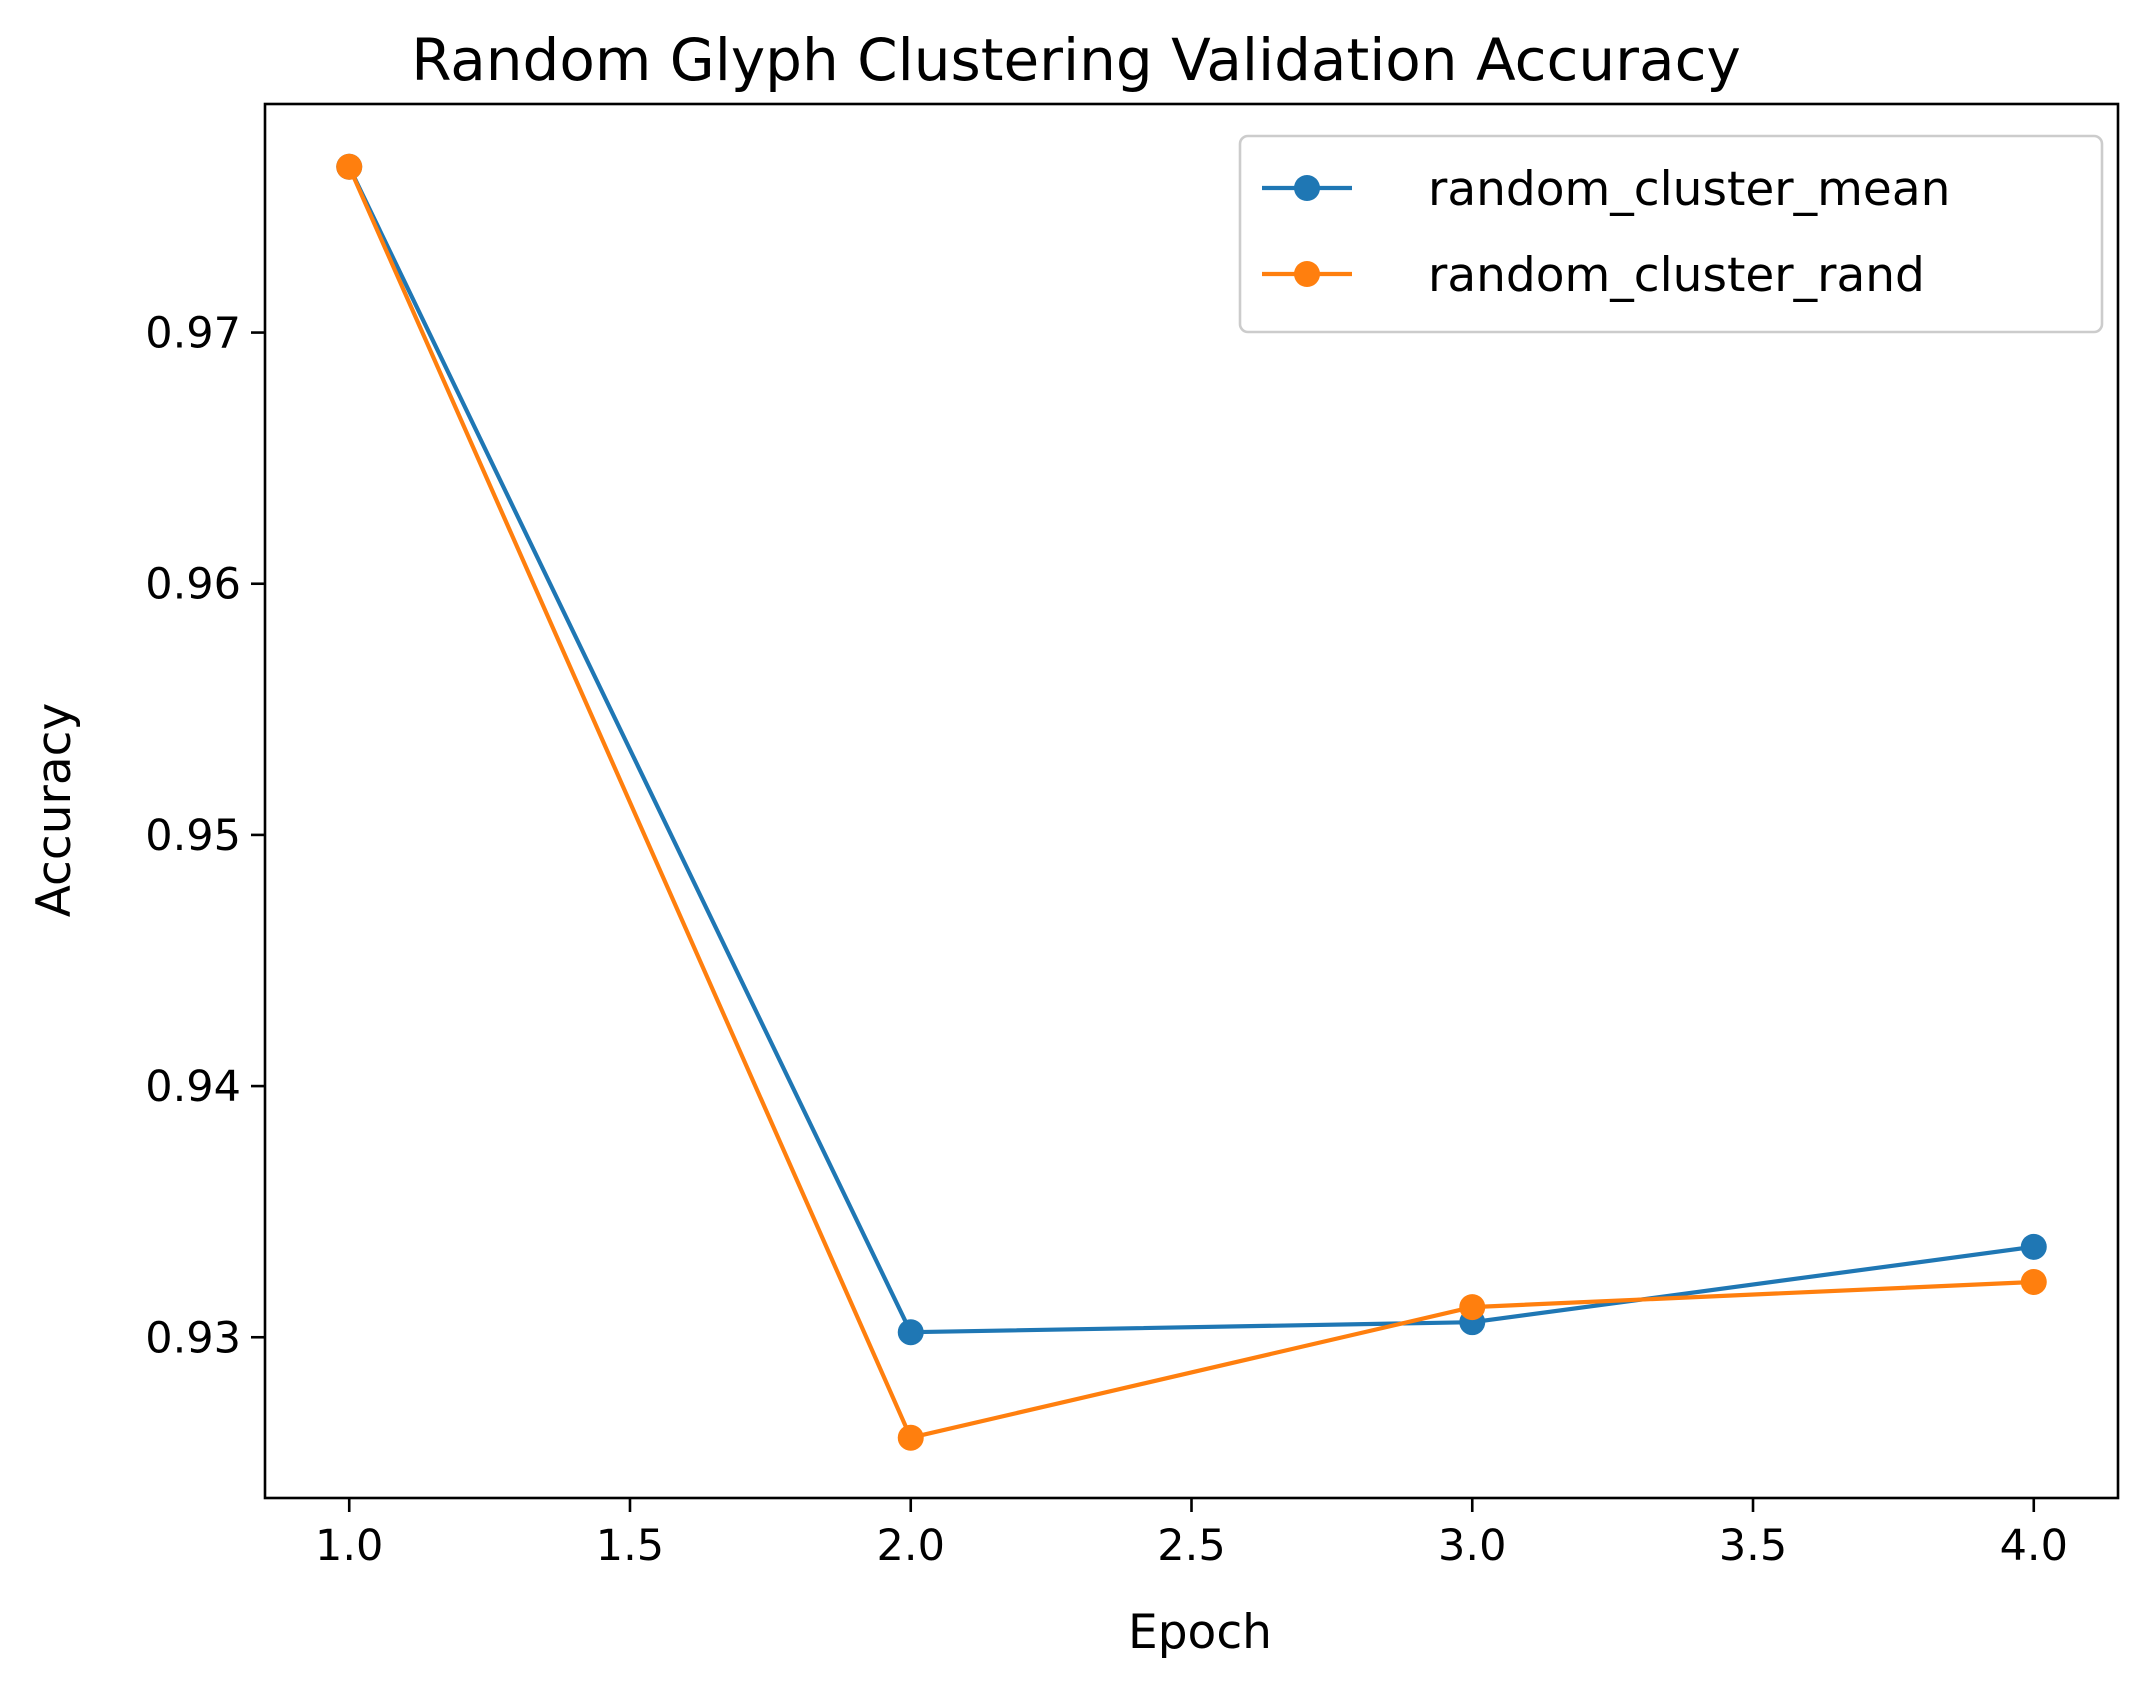  Describe the element at coordinates (1472, 1546) in the screenshot. I see `x-tick-label: 3.0` at that location.